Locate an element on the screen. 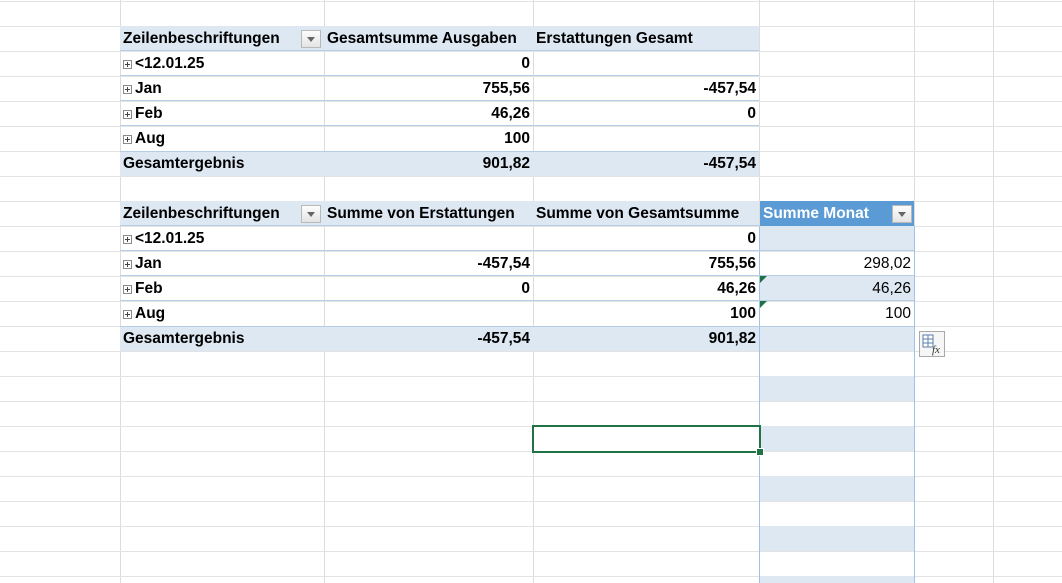  pivot1-total-label: Gesamtergebnis is located at coordinates (184, 163).